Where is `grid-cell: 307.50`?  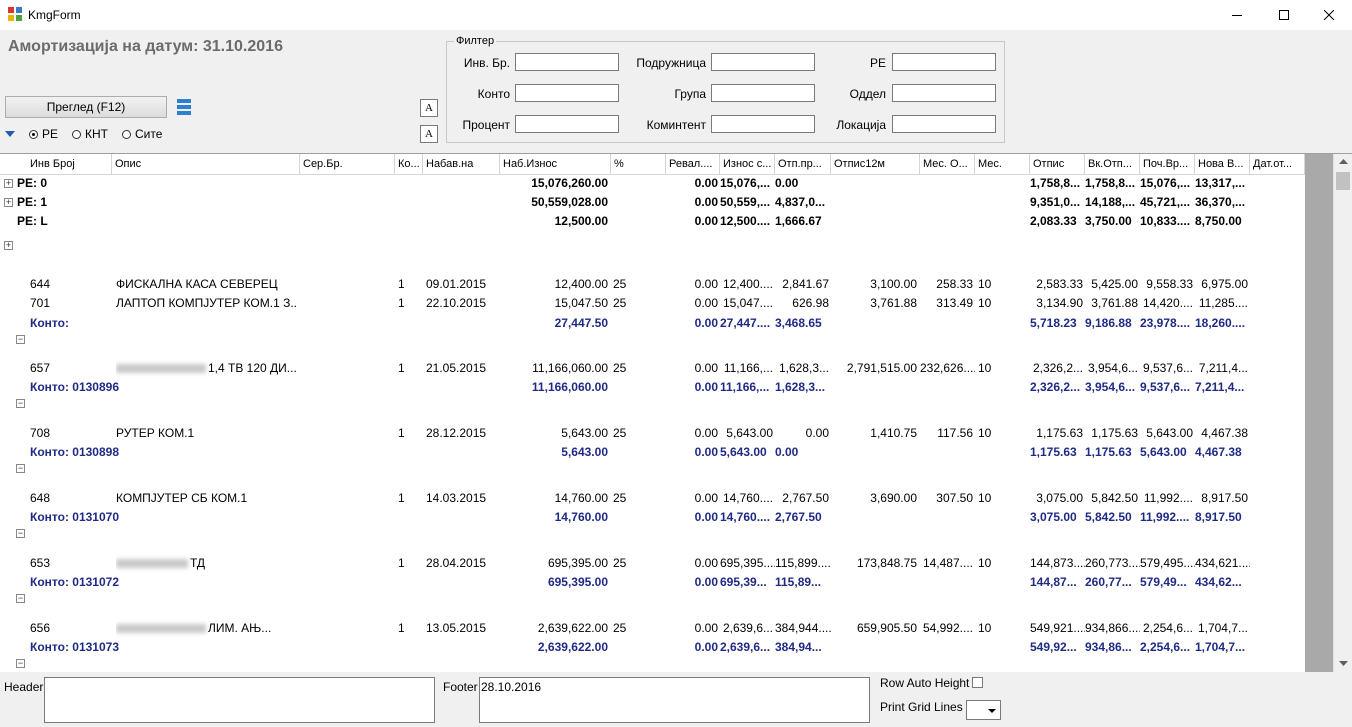
grid-cell: 307.50 is located at coordinates (954, 498).